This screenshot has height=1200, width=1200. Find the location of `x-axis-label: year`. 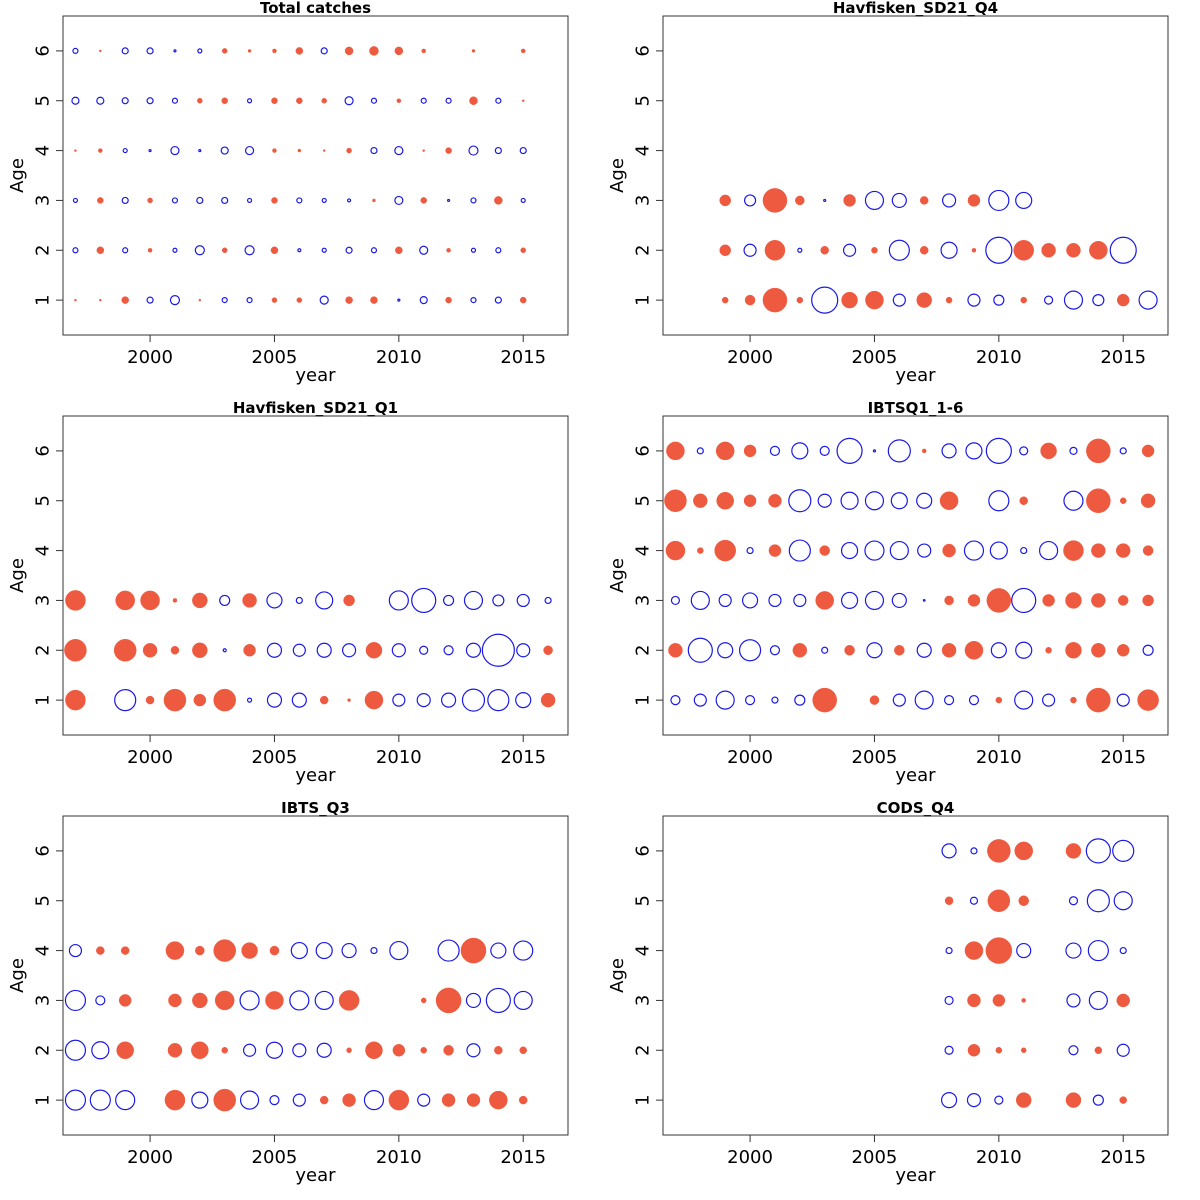

x-axis-label: year is located at coordinates (315, 1175).